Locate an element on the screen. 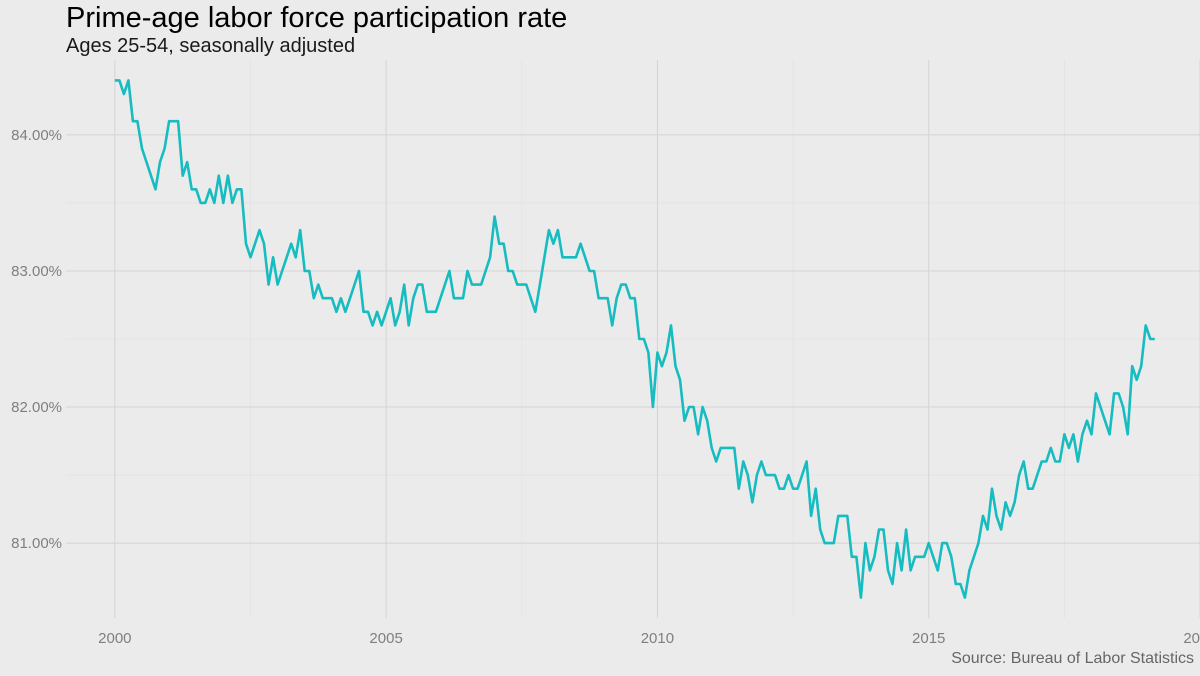 The width and height of the screenshot is (1200, 676). chart-title: Prime-age labor force participation rate is located at coordinates (317, 18).